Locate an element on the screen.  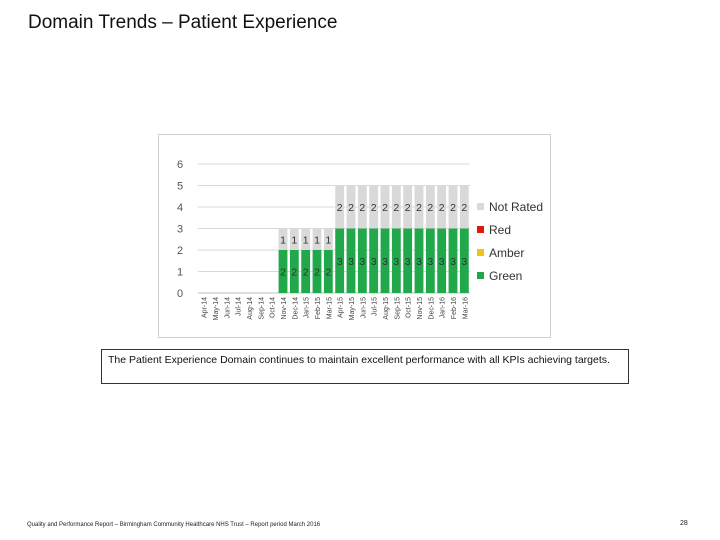
slide-title: Domain Trends – Patient Experience is located at coordinates (183, 22).